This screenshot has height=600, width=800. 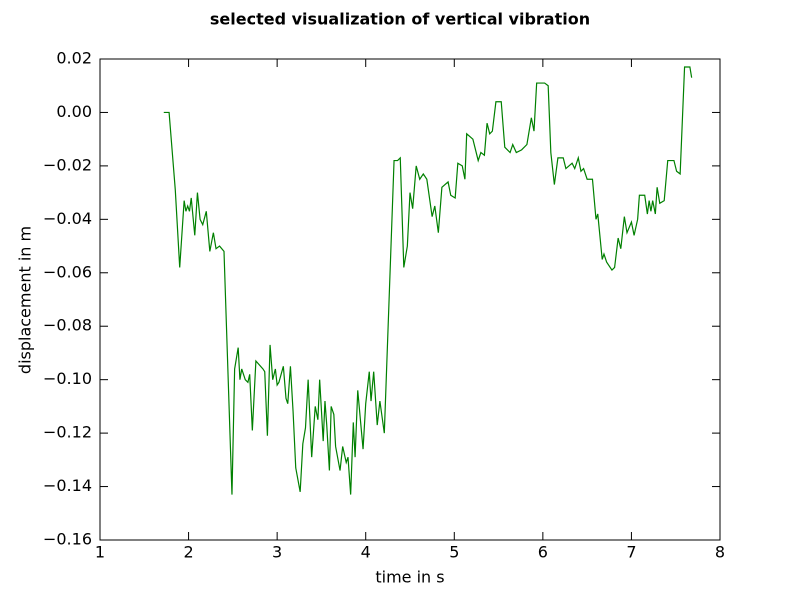 What do you see at coordinates (25, 300) in the screenshot?
I see `y-axis-label: displacement in m` at bounding box center [25, 300].